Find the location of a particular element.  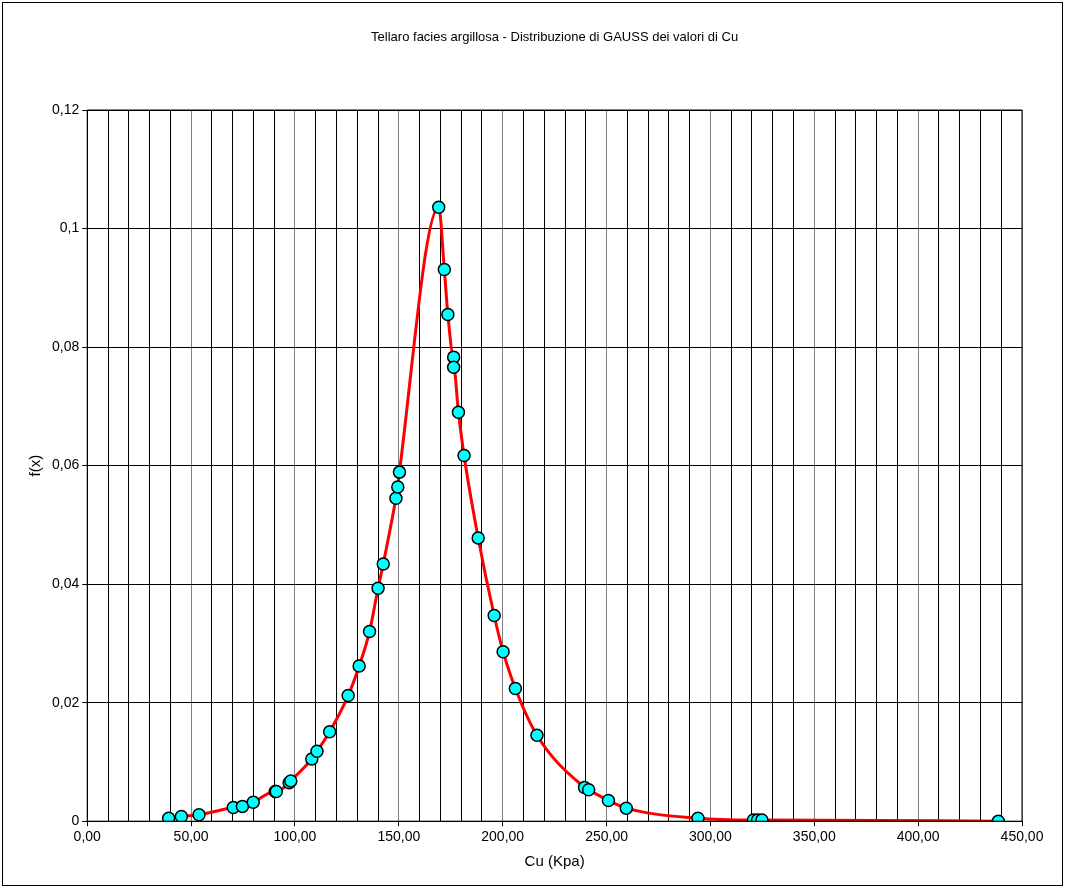

x-tick-label: 400,00 is located at coordinates (918, 836).